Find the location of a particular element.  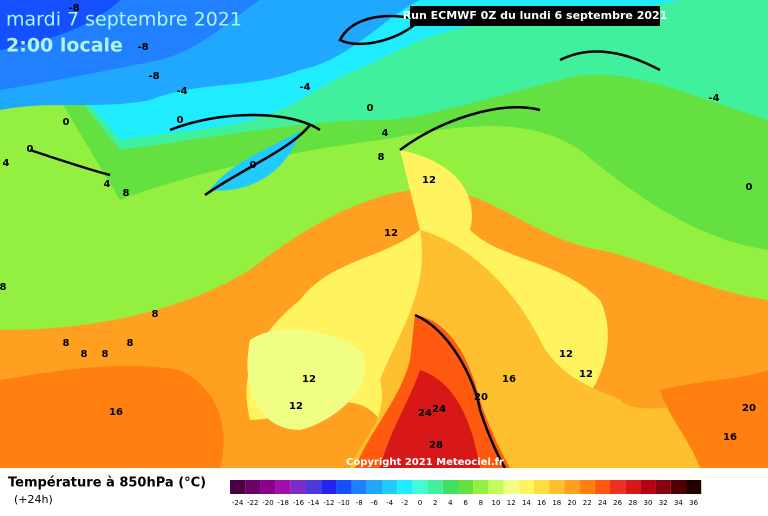

colorbar-label: -24 is located at coordinates (238, 503).